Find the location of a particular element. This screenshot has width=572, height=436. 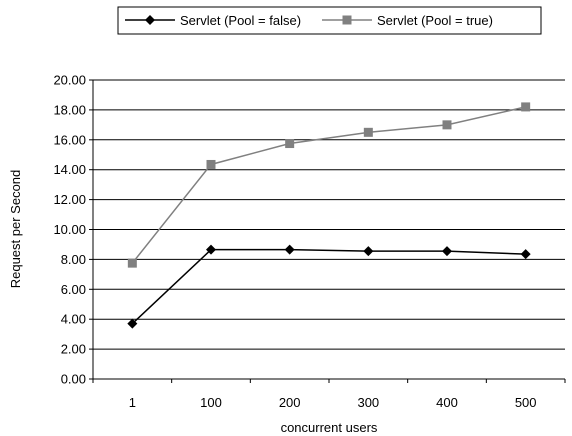

x-tick-label: 300 is located at coordinates (368, 402).